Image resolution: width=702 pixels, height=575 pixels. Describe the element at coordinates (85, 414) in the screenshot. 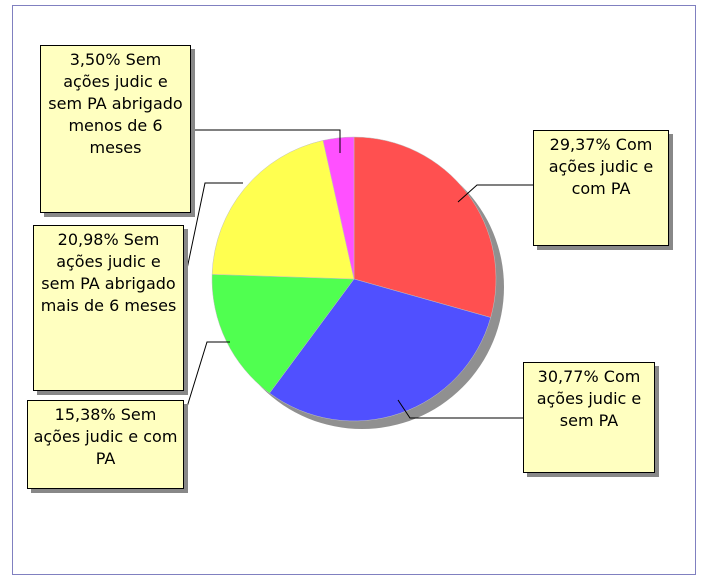

I see `value-label: 15,38%` at that location.